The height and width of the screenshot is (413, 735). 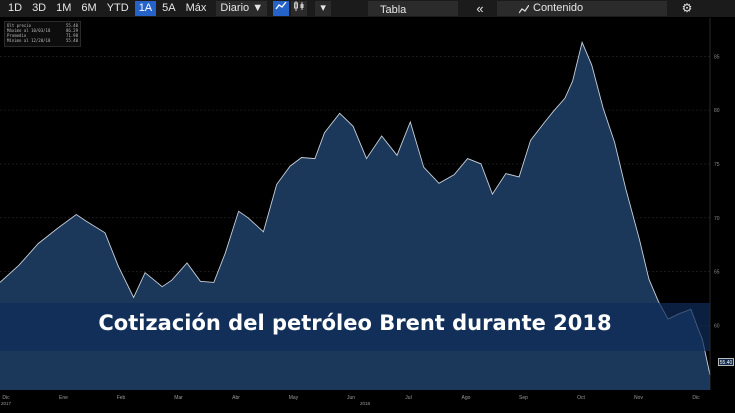 What do you see at coordinates (6, 403) in the screenshot?
I see `x-tick-year: 2017` at bounding box center [6, 403].